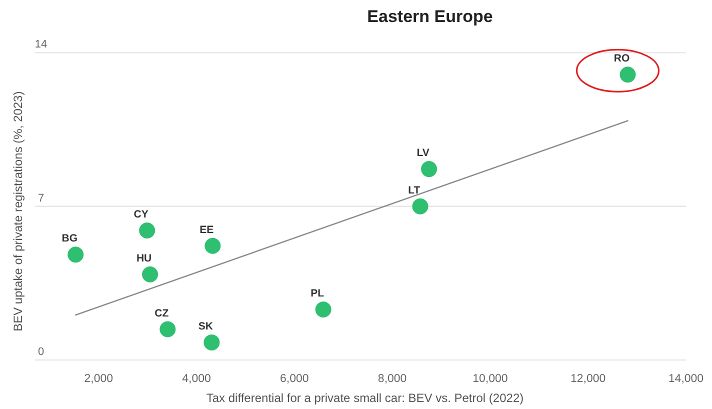 The image size is (712, 409). Describe the element at coordinates (490, 379) in the screenshot. I see `x-tick-label: 10,000` at that location.